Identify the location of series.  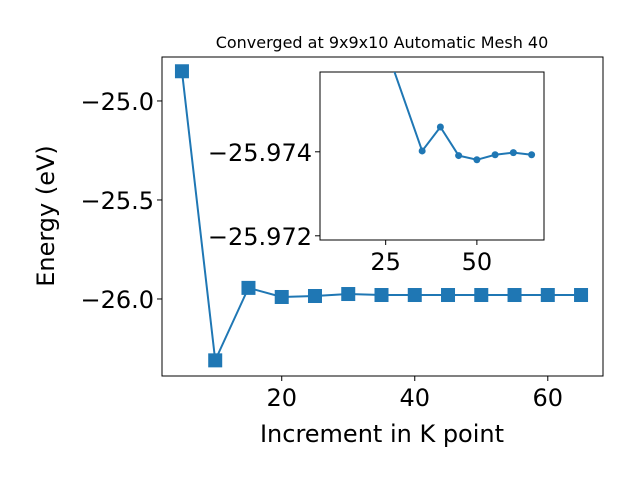
(464, 118).